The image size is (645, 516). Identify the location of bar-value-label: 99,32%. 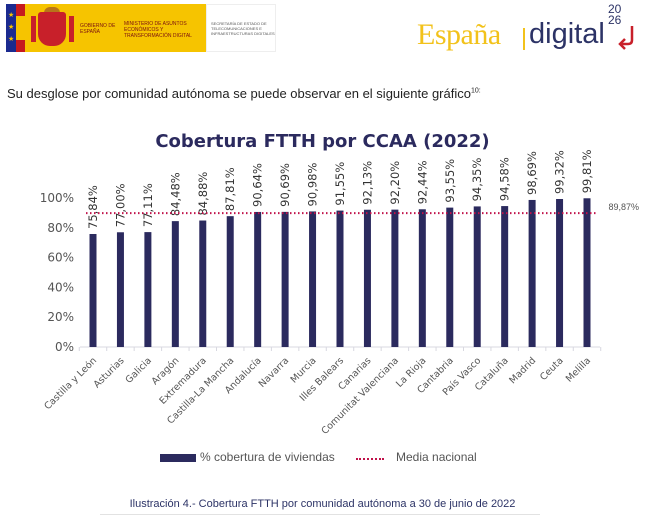
(560, 172).